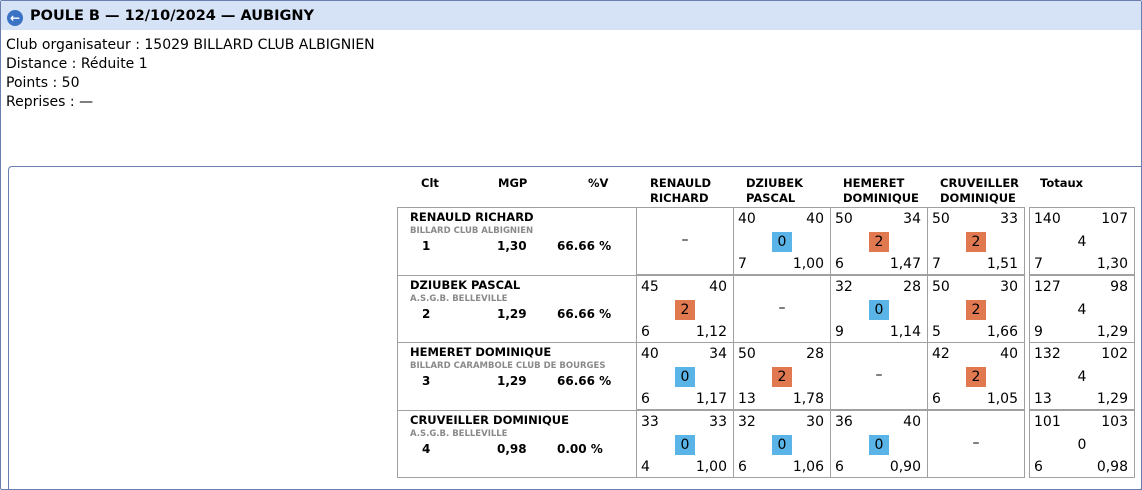 This screenshot has height=490, width=1142. Describe the element at coordinates (645, 467) in the screenshot. I see `reprises-count: 4` at that location.